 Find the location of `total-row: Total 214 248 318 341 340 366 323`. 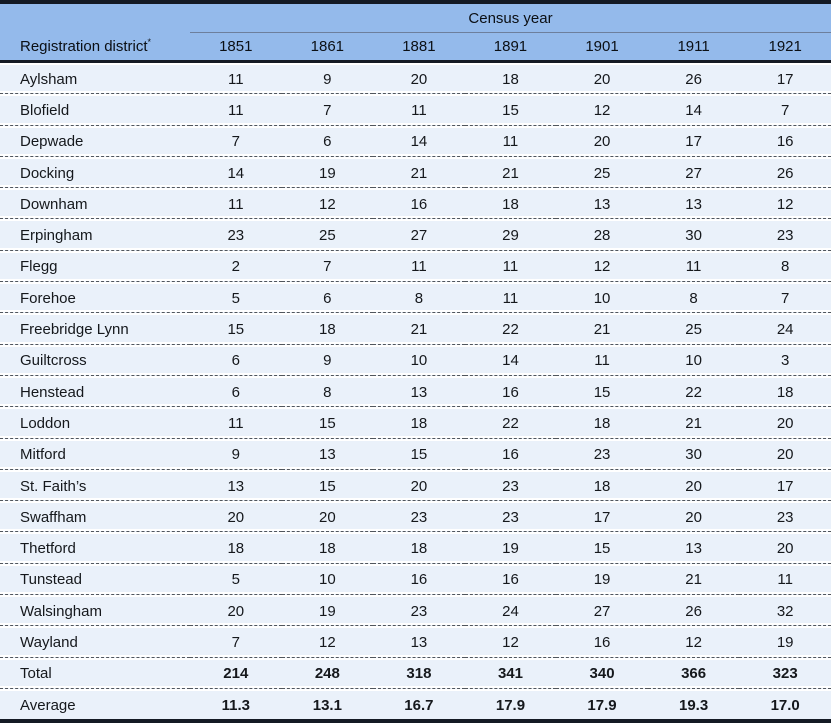

total-row: Total 214 248 318 341 340 366 323 is located at coordinates (415, 673).